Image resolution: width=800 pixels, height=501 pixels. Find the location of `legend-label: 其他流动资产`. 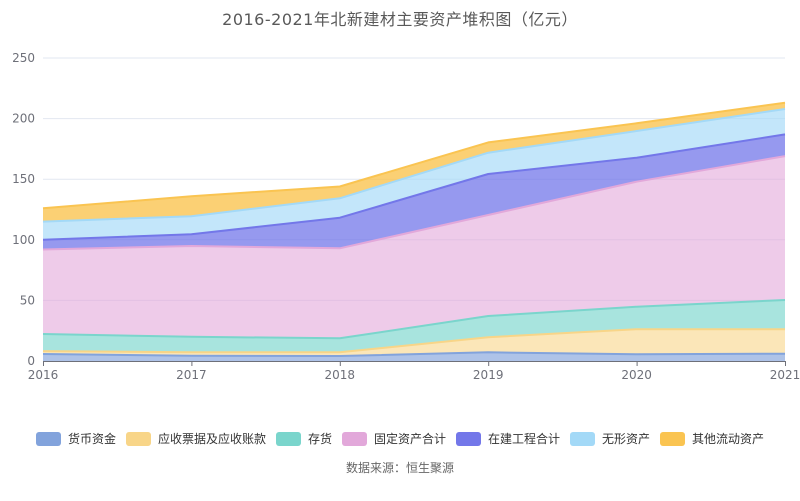

legend-label: 其他流动资产 is located at coordinates (728, 439).